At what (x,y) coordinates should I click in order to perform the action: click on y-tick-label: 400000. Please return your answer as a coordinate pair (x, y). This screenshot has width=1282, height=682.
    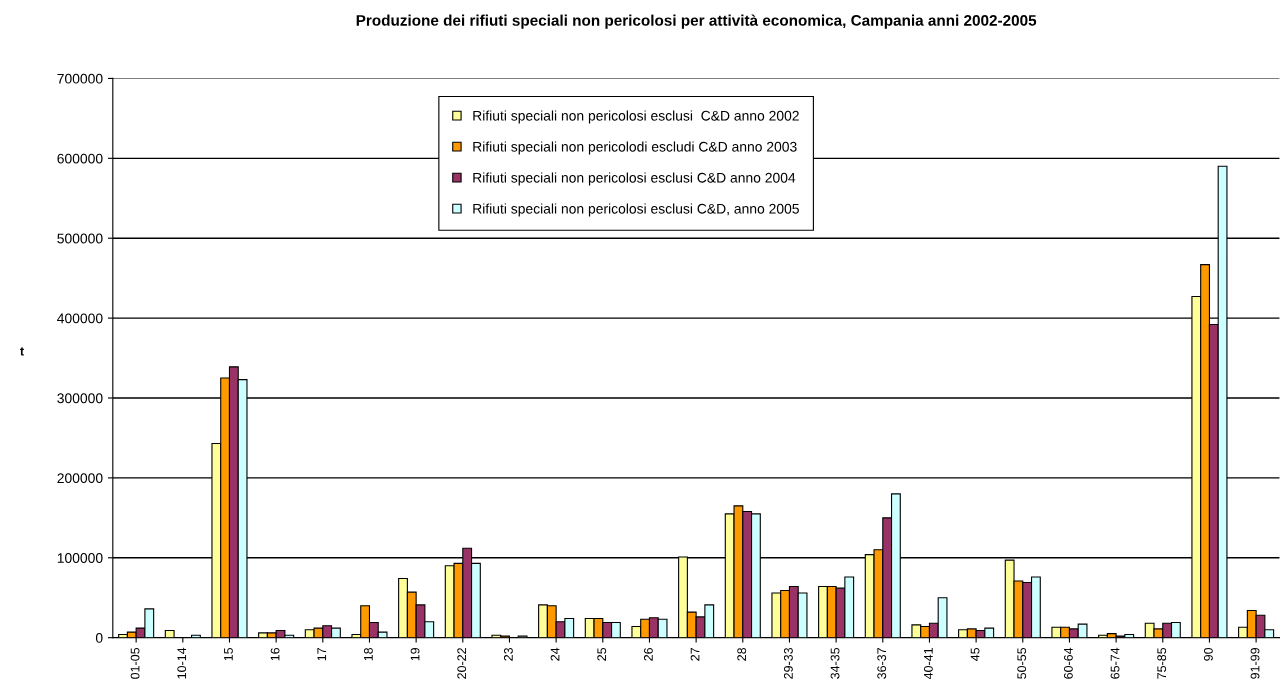
    Looking at the image, I should click on (80, 318).